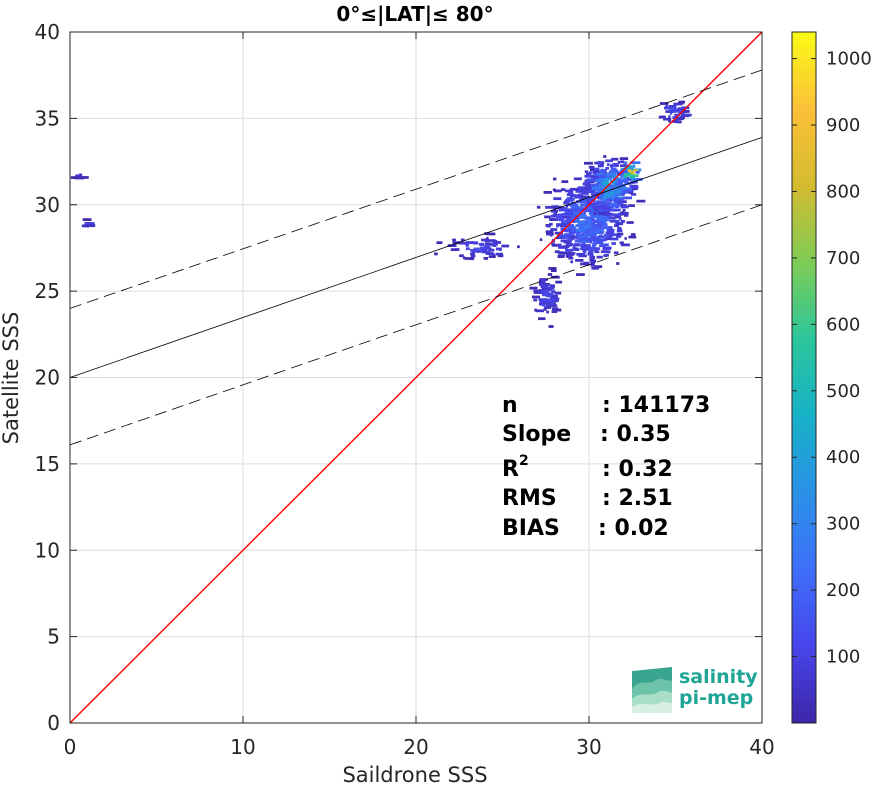 Image resolution: width=879 pixels, height=786 pixels. Describe the element at coordinates (637, 469) in the screenshot. I see `stat-value-r2: : 0.32` at that location.